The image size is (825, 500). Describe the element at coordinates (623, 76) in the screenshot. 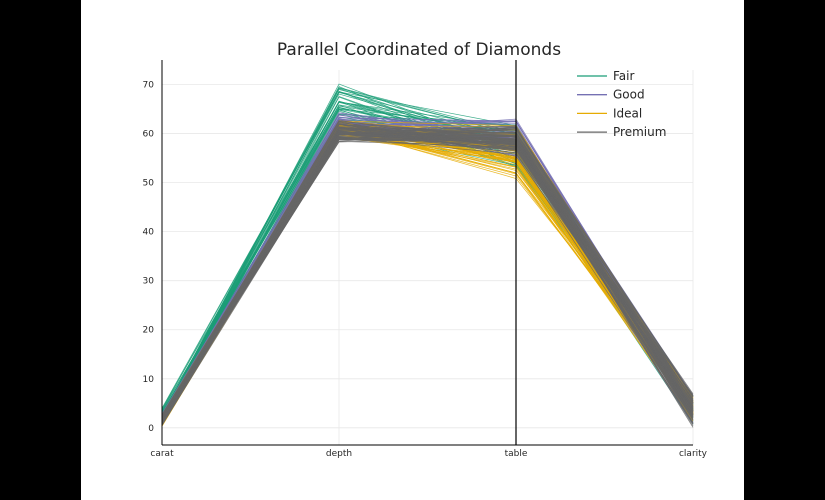

I see `legend-label: Fair` at that location.